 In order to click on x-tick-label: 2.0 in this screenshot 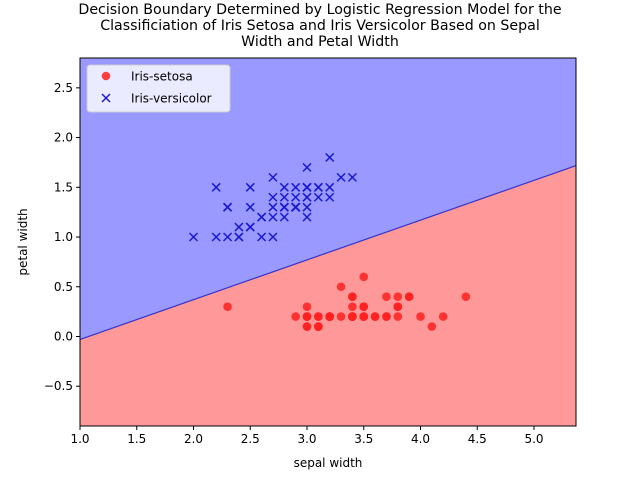, I will do `click(193, 439)`.